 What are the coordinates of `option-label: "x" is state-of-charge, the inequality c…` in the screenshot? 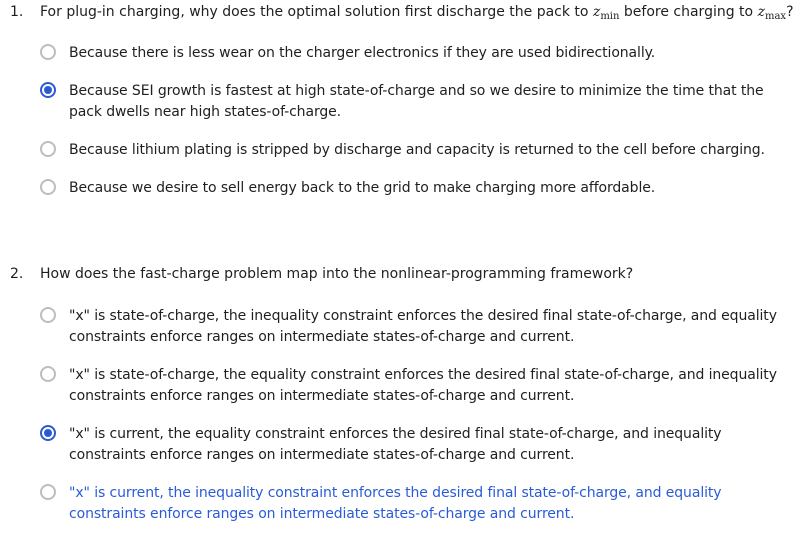 It's located at (423, 326).